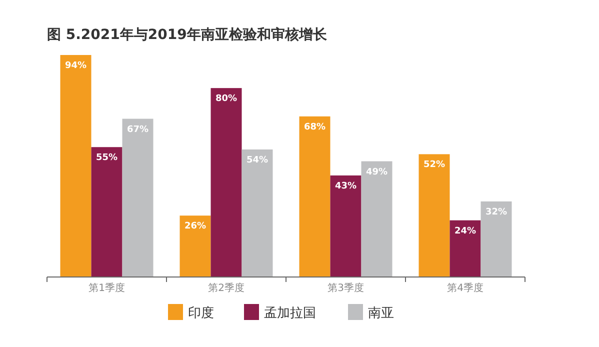 This screenshot has height=347, width=599. What do you see at coordinates (226, 99) in the screenshot?
I see `data-label: 80%` at bounding box center [226, 99].